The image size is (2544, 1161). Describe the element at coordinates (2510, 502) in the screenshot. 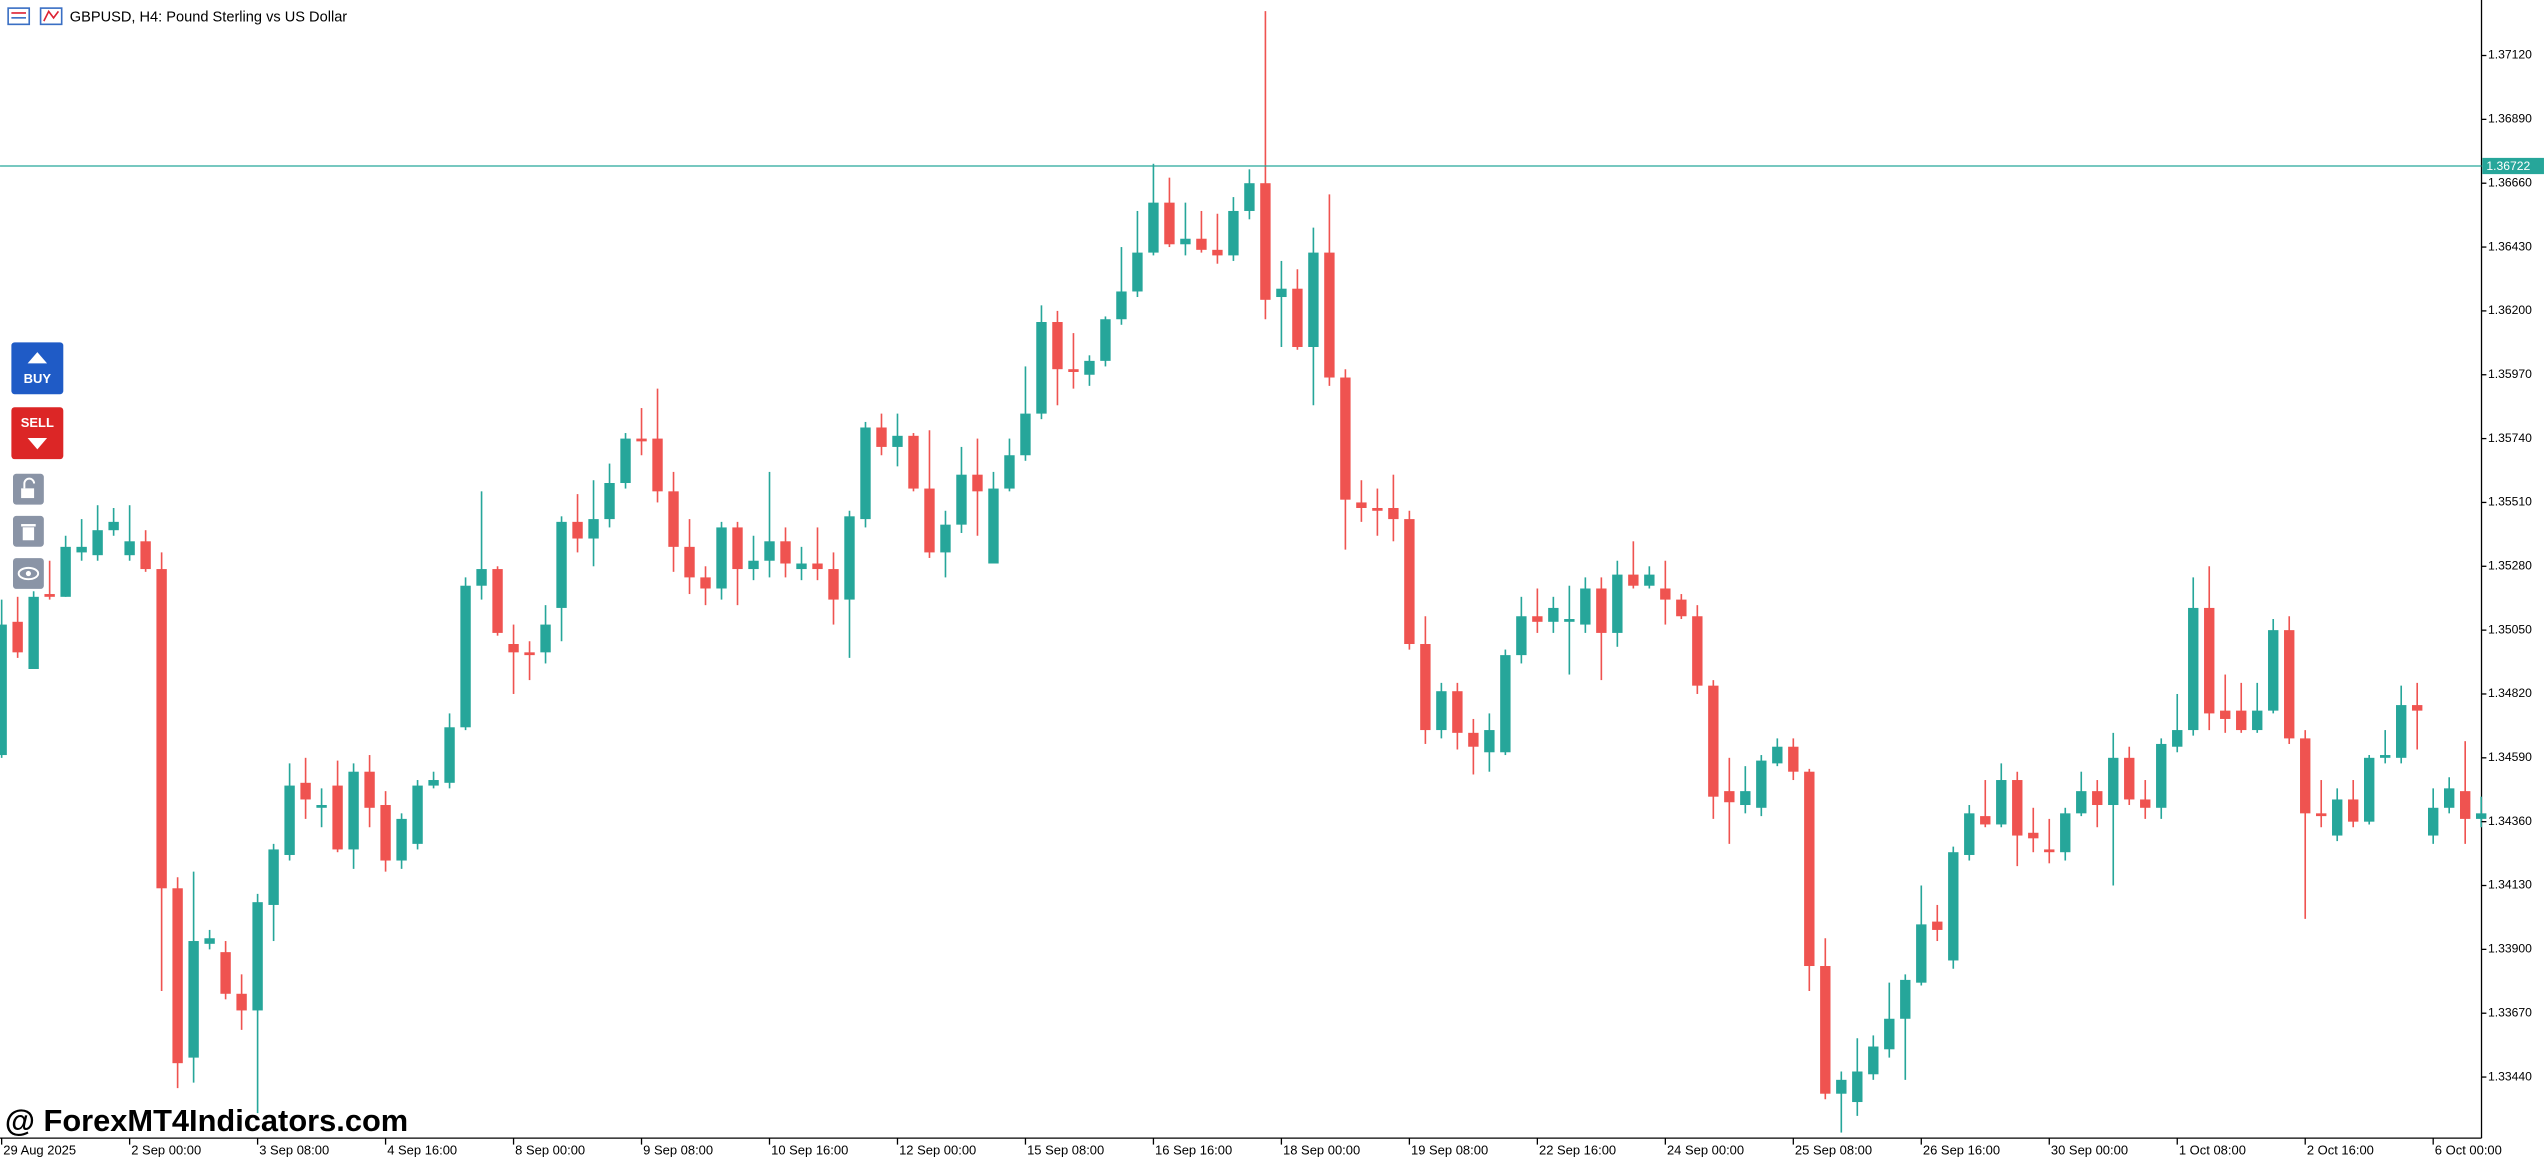

I see `y-tick-label: 1.35510` at that location.